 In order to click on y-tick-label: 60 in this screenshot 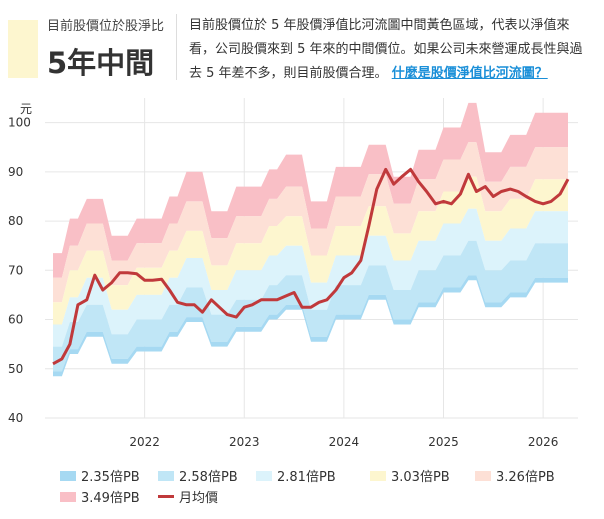, I will do `click(15, 320)`.